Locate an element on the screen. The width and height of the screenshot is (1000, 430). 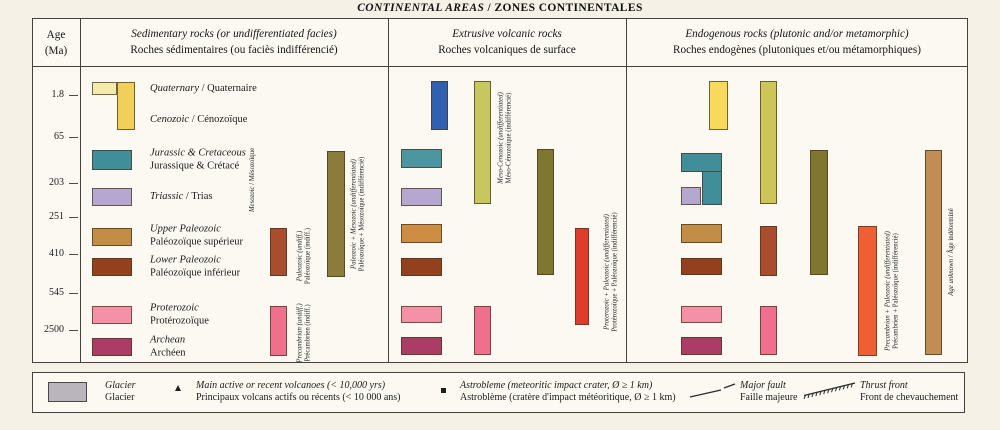
row-label-proterozoic: Proterozoic Protérozoïque is located at coordinates (179, 314).